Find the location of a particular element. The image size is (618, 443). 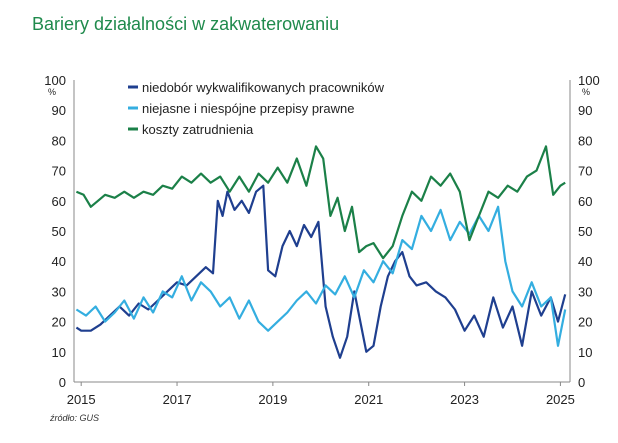

y-tick-label-left: 40 is located at coordinates (59, 261).